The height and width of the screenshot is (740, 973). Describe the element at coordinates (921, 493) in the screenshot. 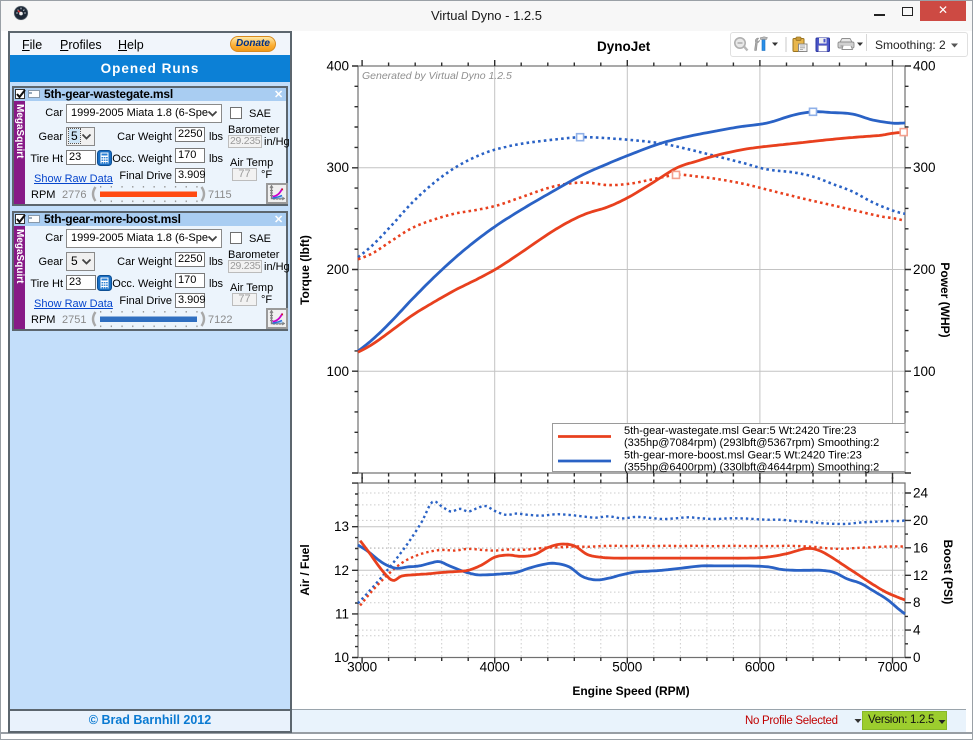

I see `svg-text: 24` at that location.